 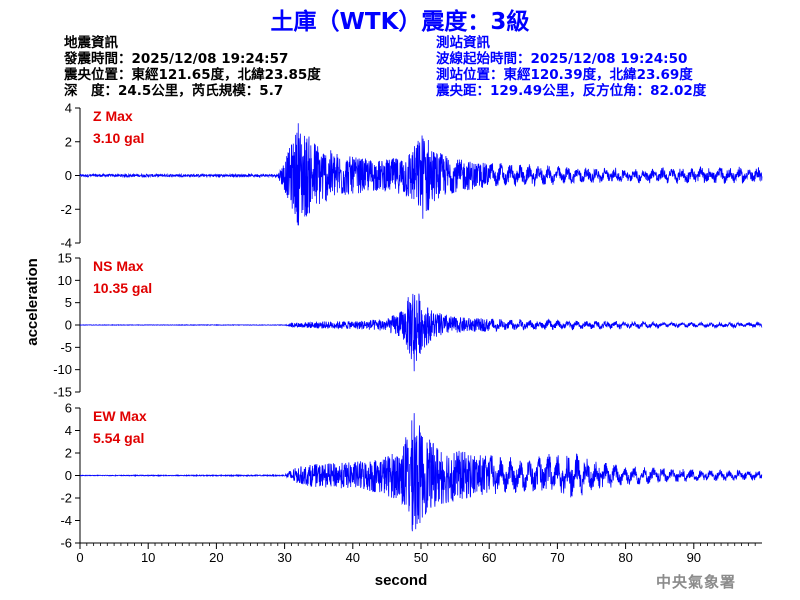 I want to click on y-tick-label-3: -2, so click(x=66, y=498).